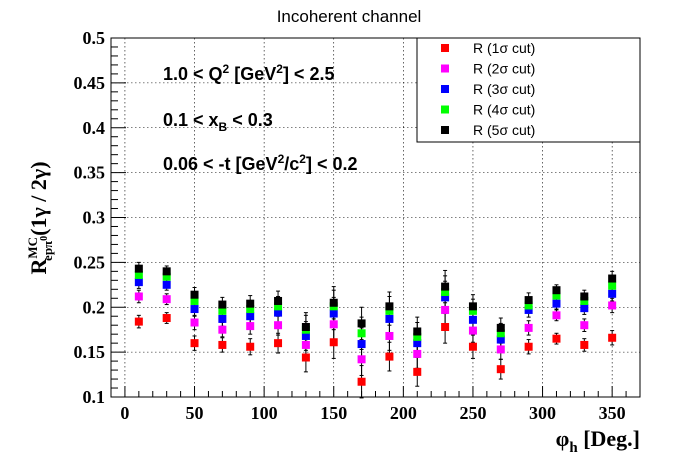  What do you see at coordinates (124, 413) in the screenshot?
I see `x-tick-label: 0` at bounding box center [124, 413].